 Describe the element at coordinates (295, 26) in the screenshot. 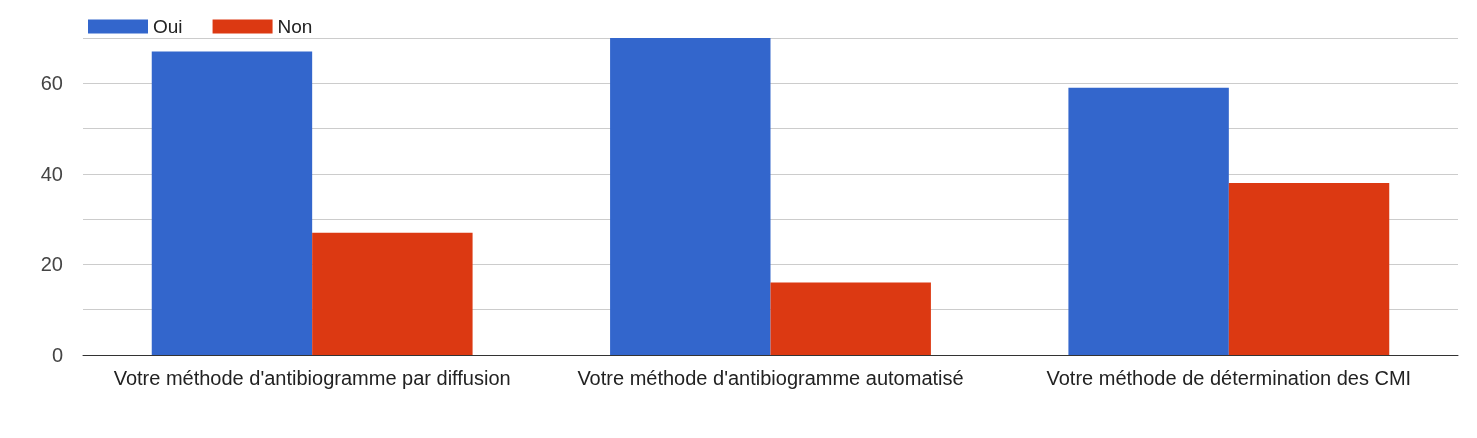

I see `legend-label: Non` at that location.